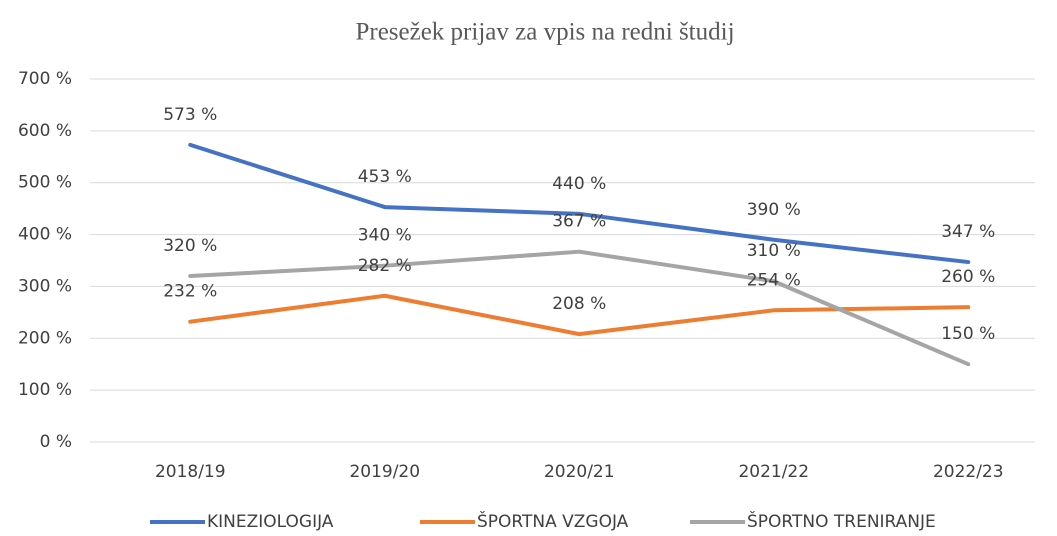 This screenshot has width=1057, height=536. Describe the element at coordinates (270, 522) in the screenshot. I see `legend-label: KINEZIOLOGIJA` at that location.